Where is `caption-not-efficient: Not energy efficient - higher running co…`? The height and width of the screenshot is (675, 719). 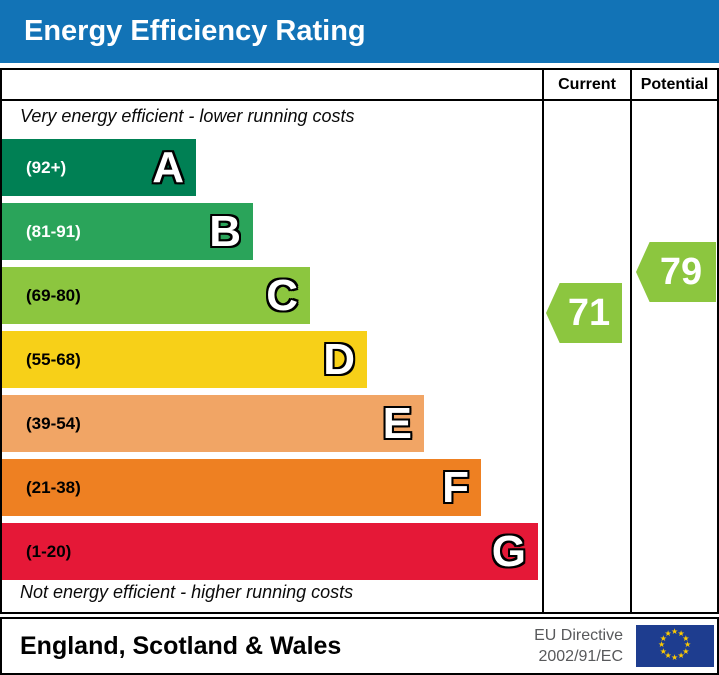 caption-not-efficient: Not energy efficient - higher running co… is located at coordinates (187, 592).